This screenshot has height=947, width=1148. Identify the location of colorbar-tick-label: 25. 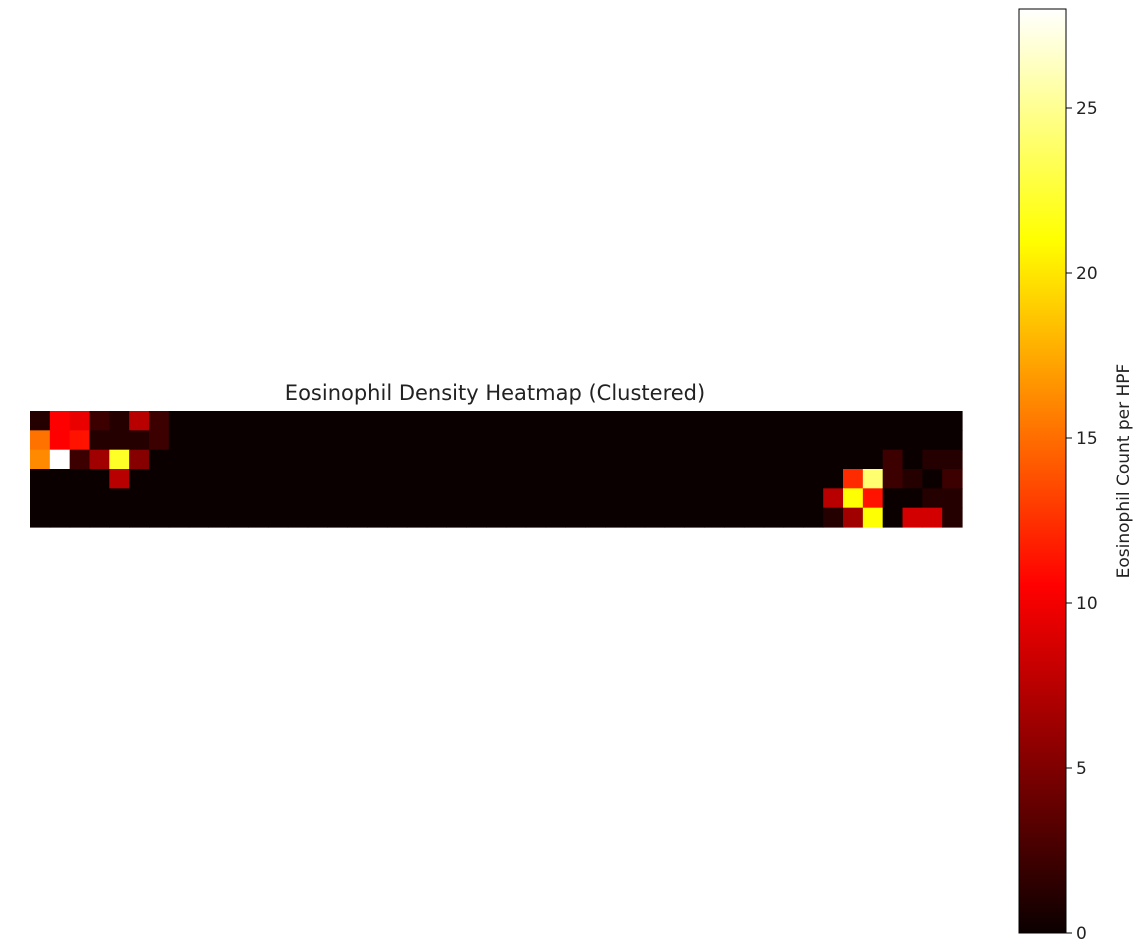
(1087, 109).